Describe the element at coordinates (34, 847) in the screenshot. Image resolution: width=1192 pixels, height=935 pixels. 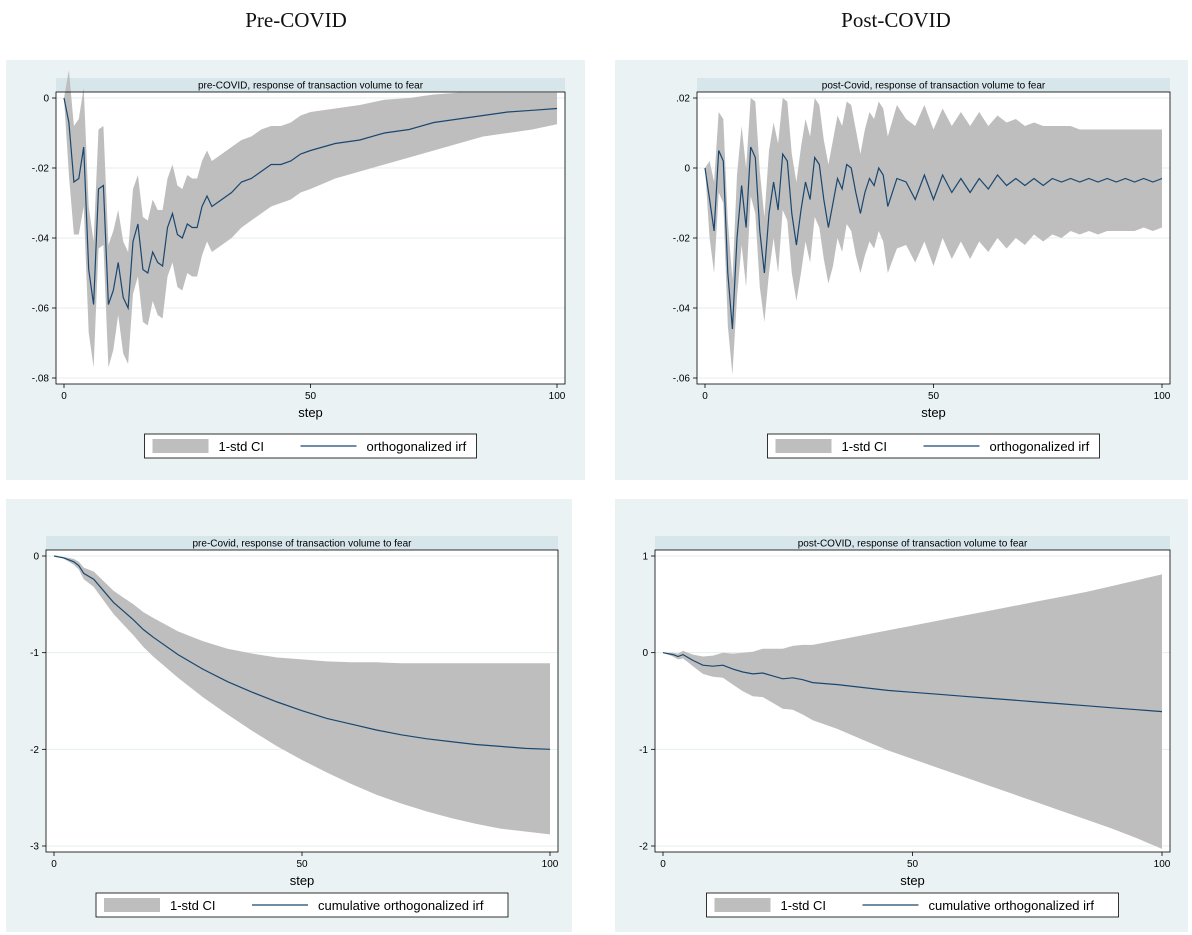
I see `y-tick-label: -3` at that location.